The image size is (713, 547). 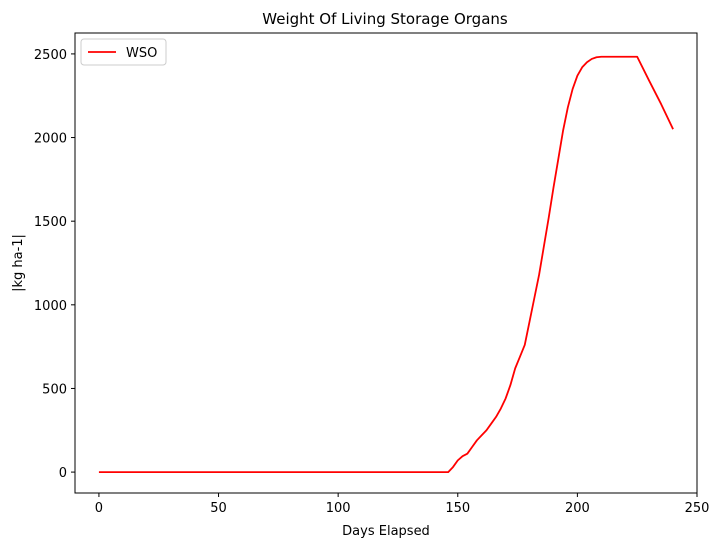 What do you see at coordinates (385, 19) in the screenshot?
I see `chart-title: Weight Of Living Storage Organs` at bounding box center [385, 19].